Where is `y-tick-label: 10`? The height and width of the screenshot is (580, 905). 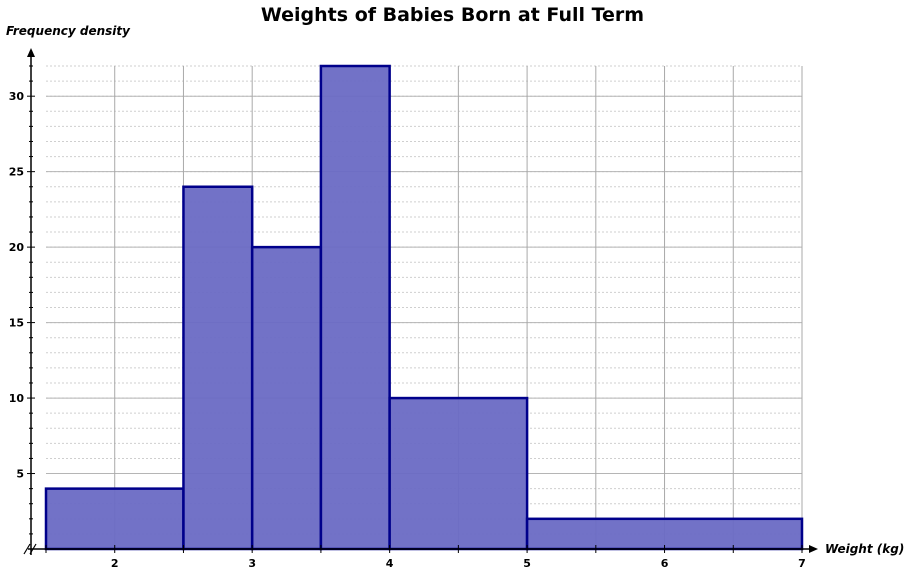 y-tick-label: 10 is located at coordinates (17, 398).